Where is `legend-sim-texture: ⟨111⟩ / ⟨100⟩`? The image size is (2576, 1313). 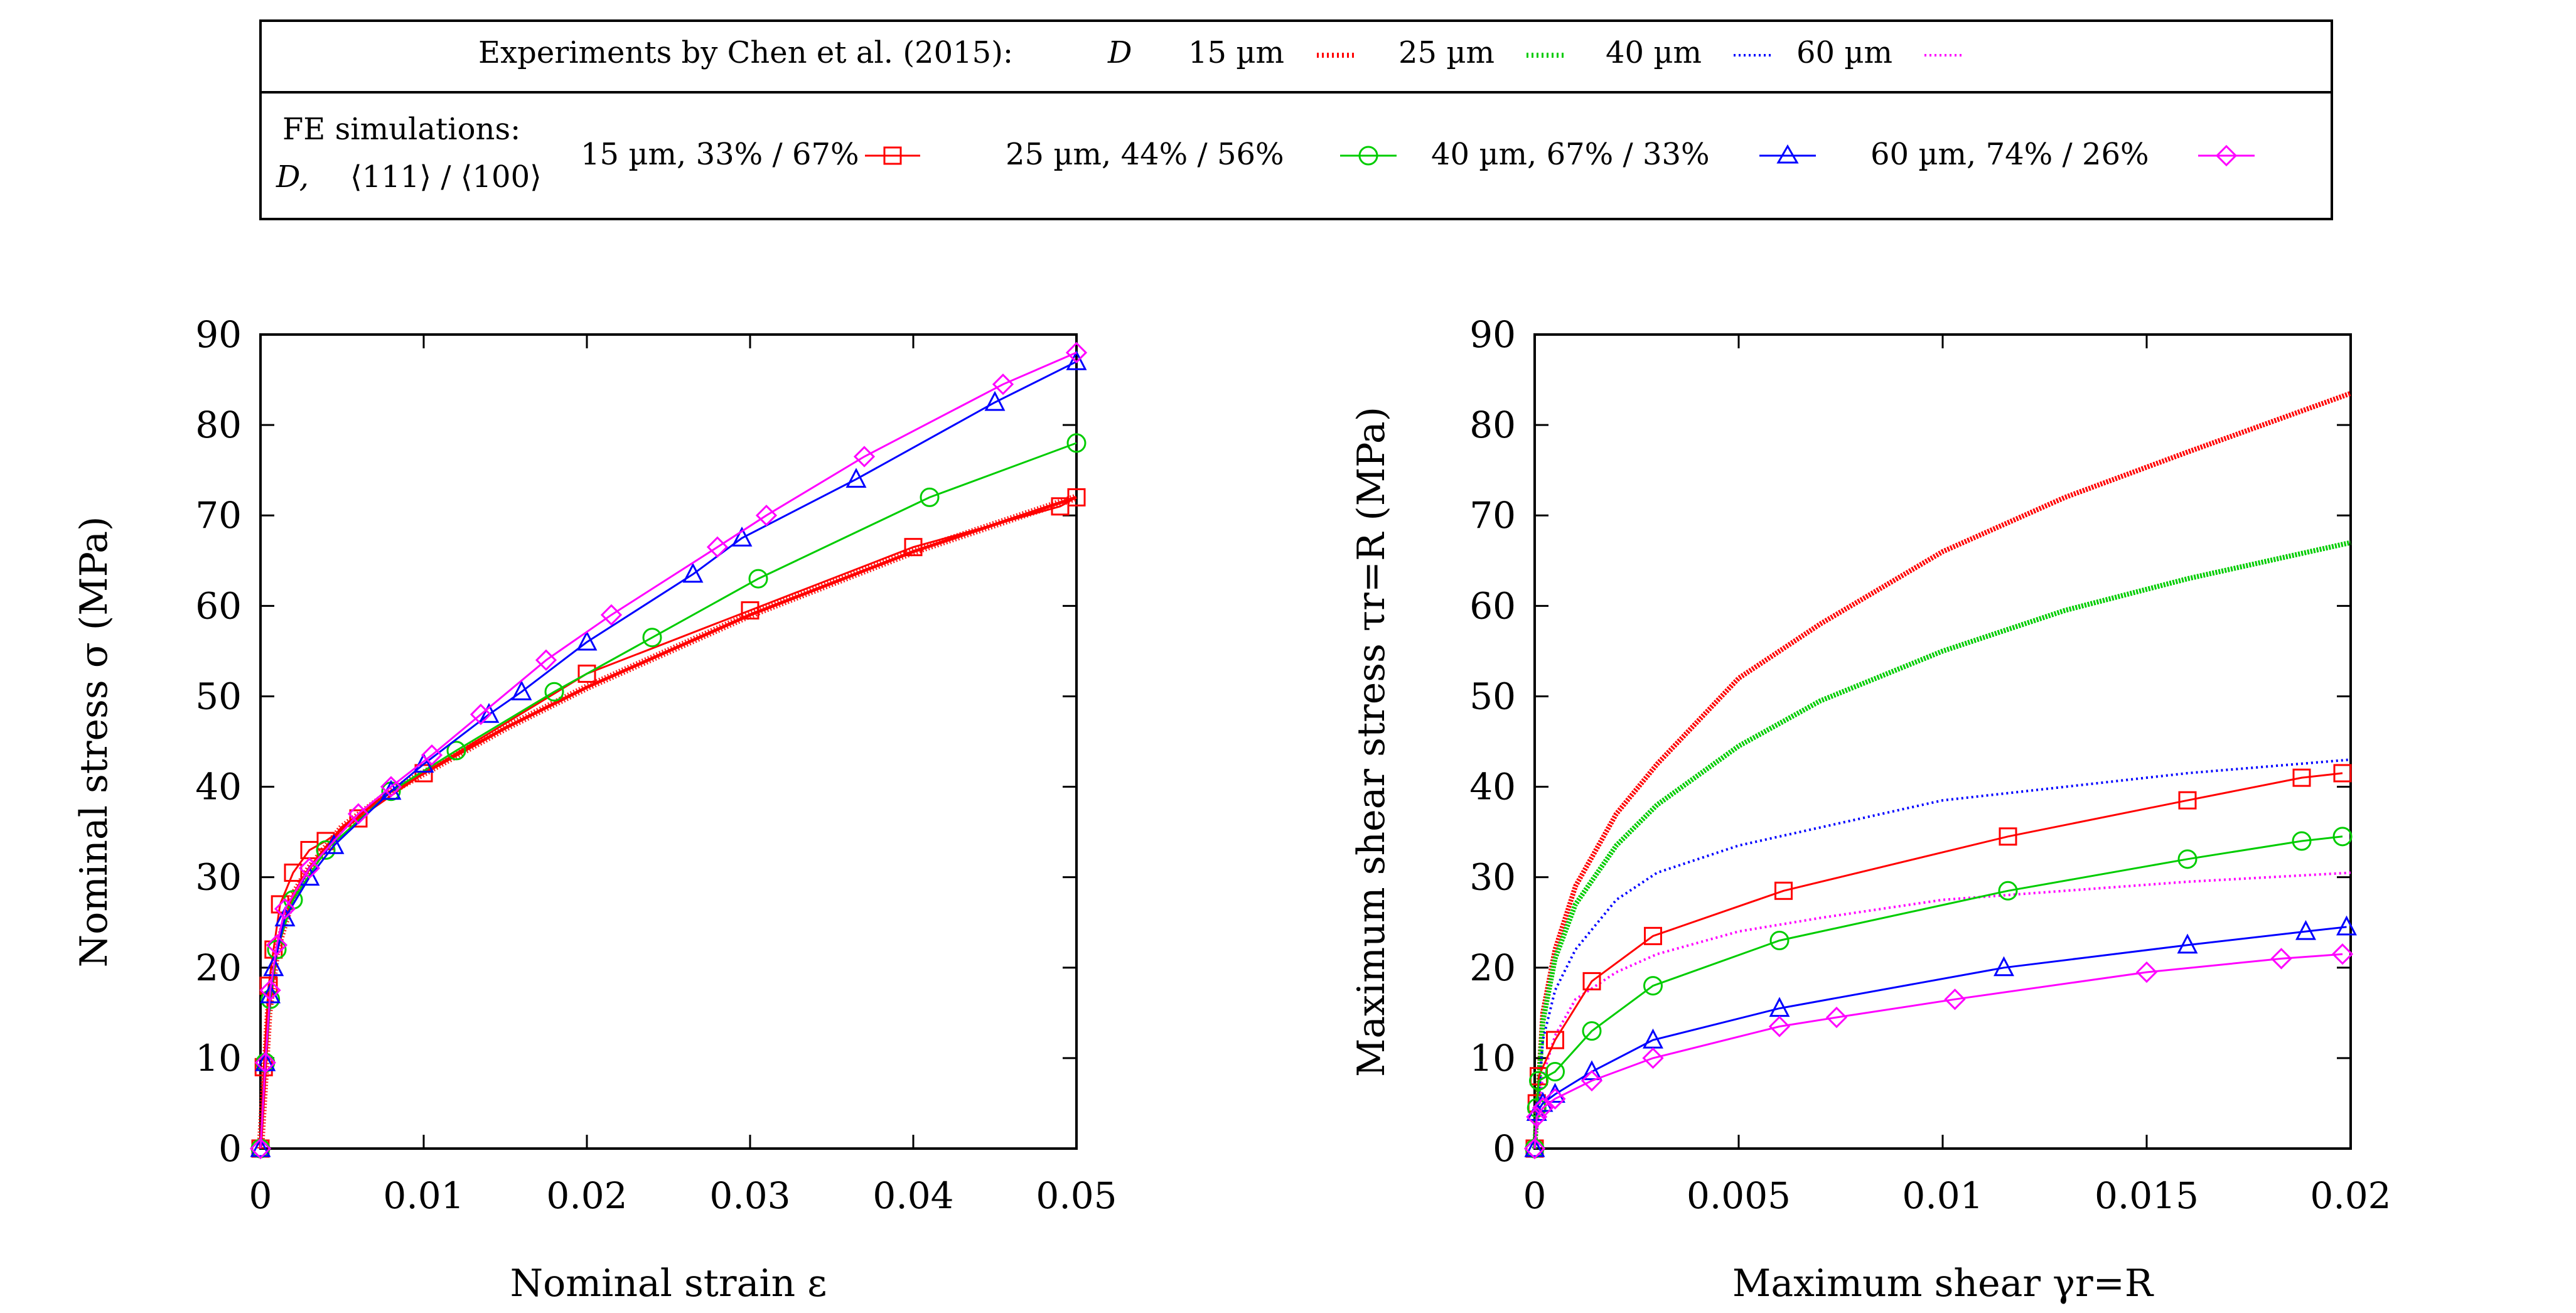 legend-sim-texture: ⟨111⟩ / ⟨100⟩ is located at coordinates (446, 177).